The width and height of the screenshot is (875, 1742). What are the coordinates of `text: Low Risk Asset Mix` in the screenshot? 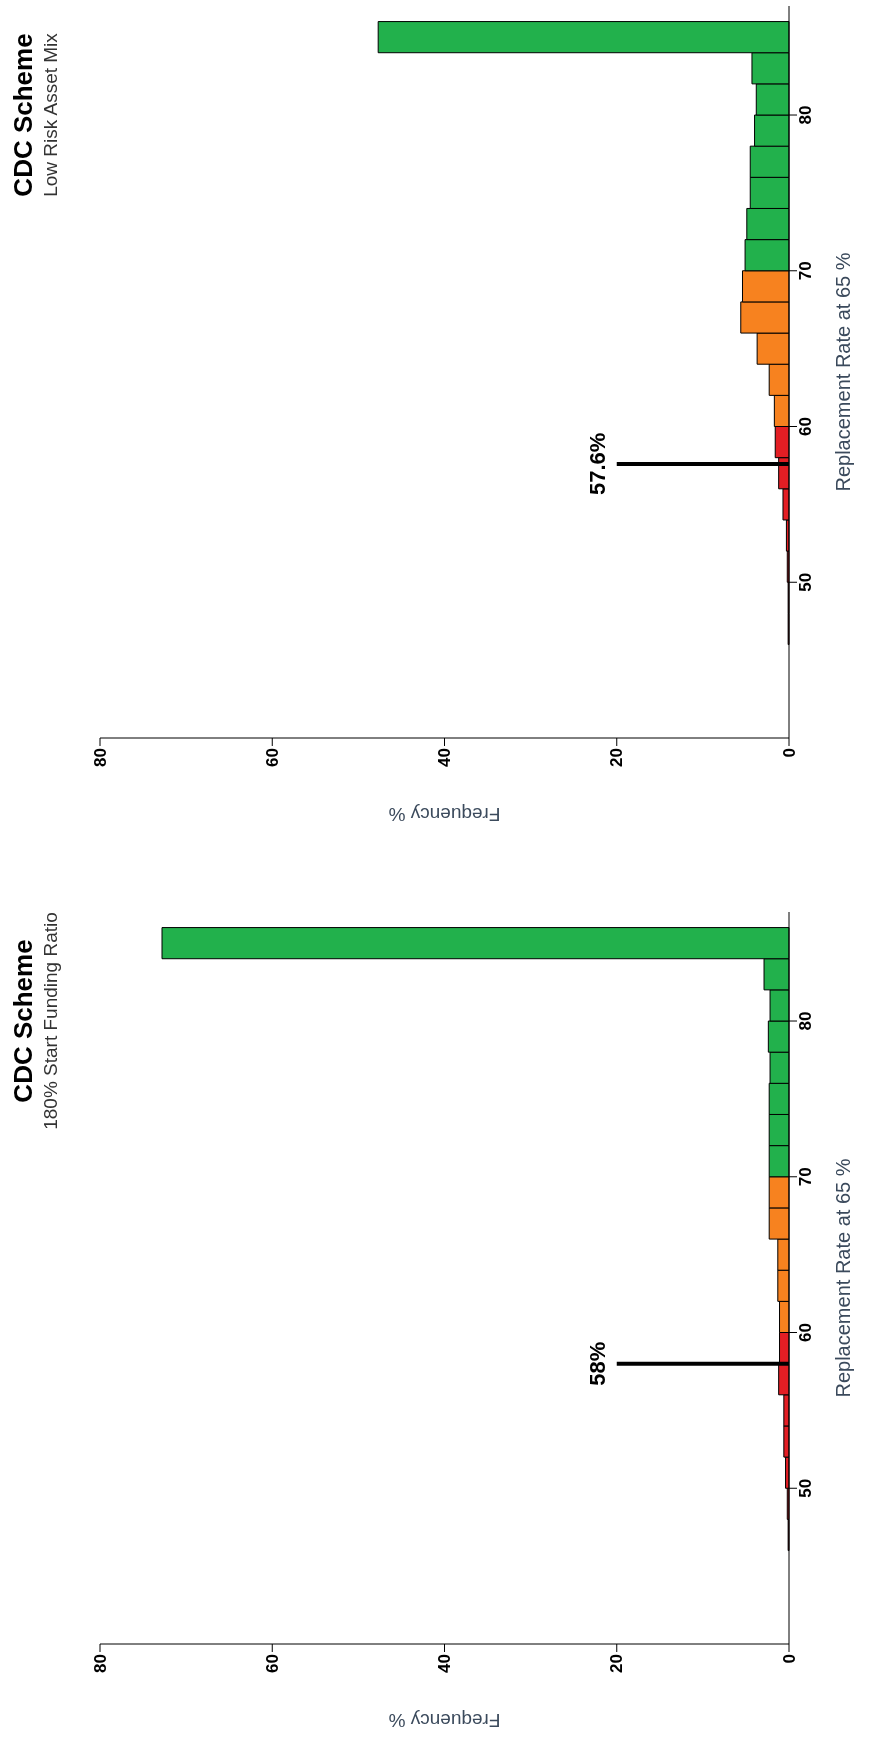 It's located at (50, 115).